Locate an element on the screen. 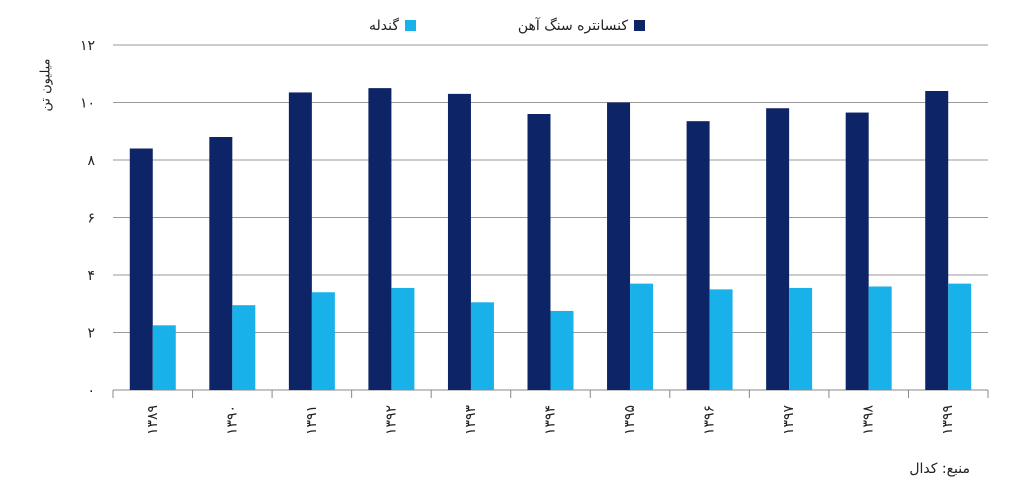 Image resolution: width=1024 pixels, height=499 pixels. y-tick-label: ۶ is located at coordinates (91, 219).